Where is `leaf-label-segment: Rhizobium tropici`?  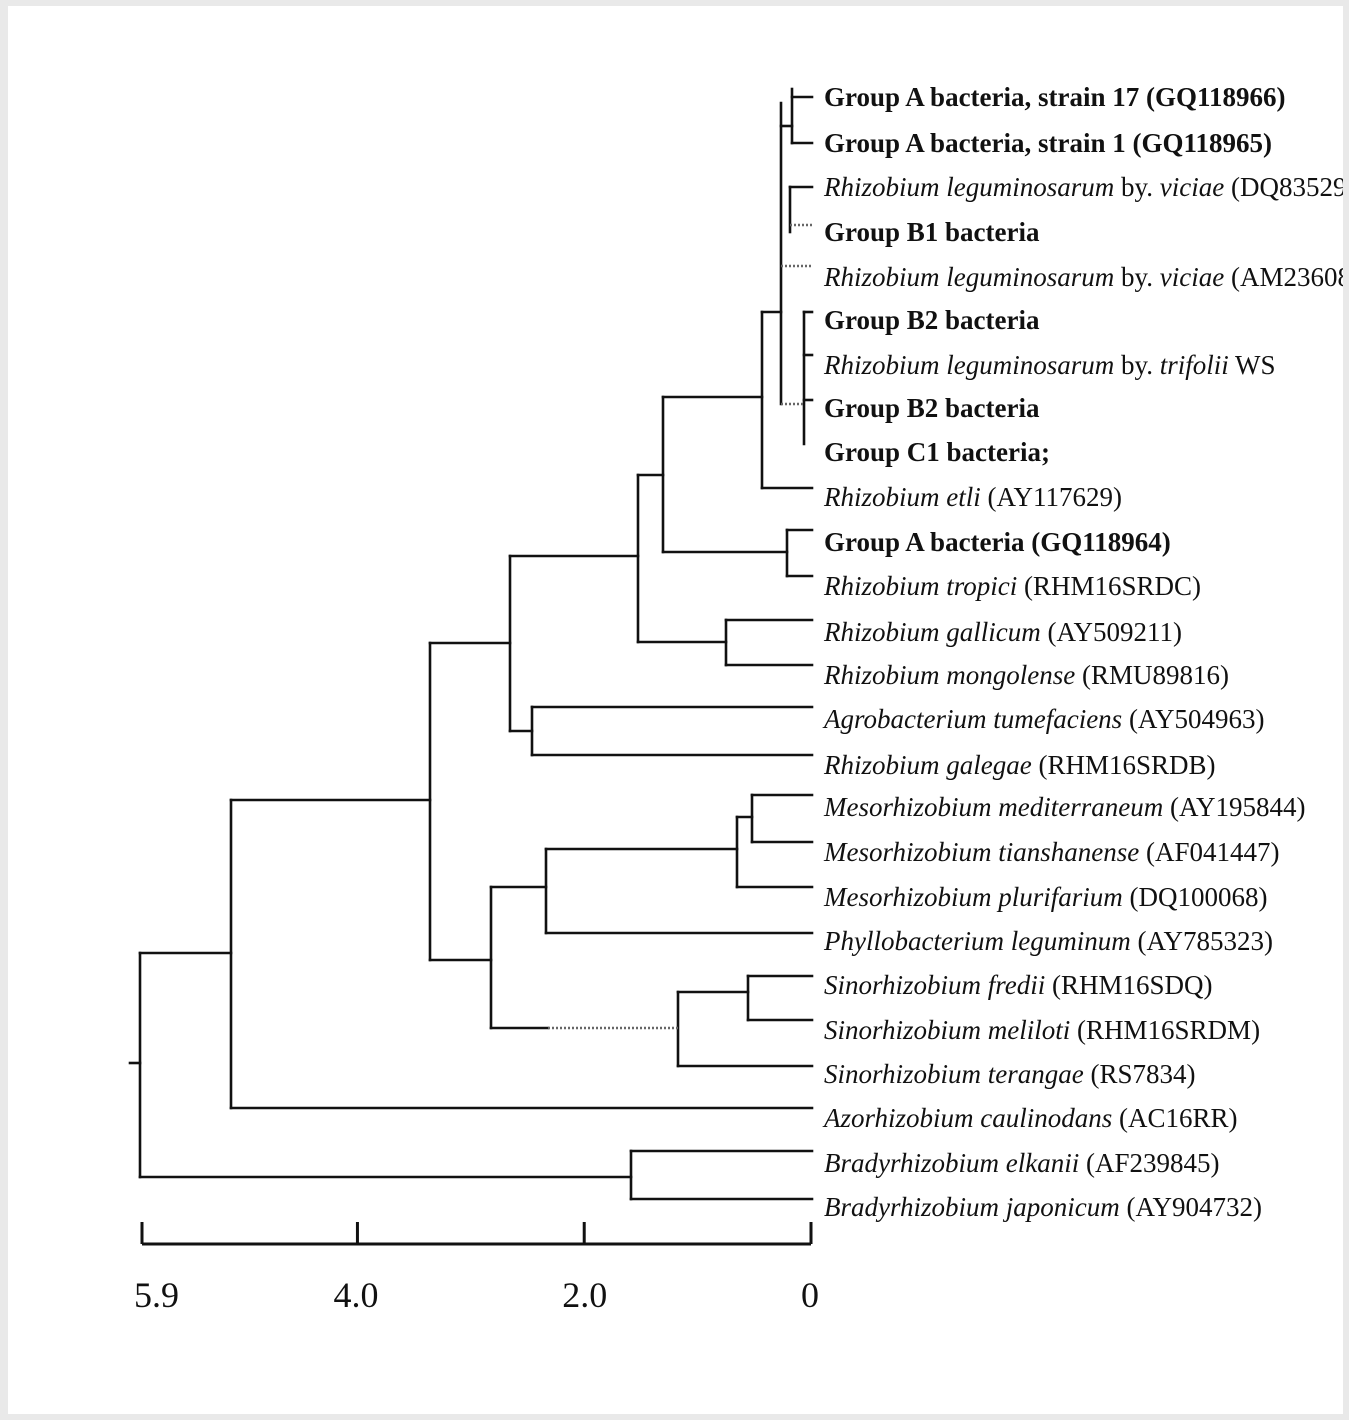 leaf-label-segment: Rhizobium tropici is located at coordinates (920, 586).